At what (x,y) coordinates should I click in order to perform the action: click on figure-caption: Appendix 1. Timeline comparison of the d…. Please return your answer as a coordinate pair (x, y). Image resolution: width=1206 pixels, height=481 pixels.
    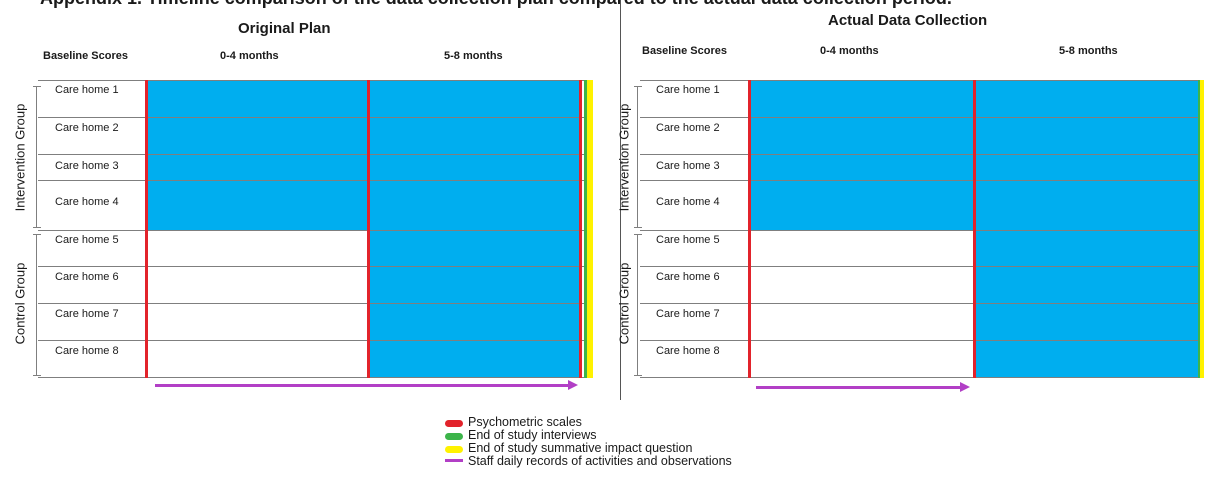
    Looking at the image, I should click on (603, 4).